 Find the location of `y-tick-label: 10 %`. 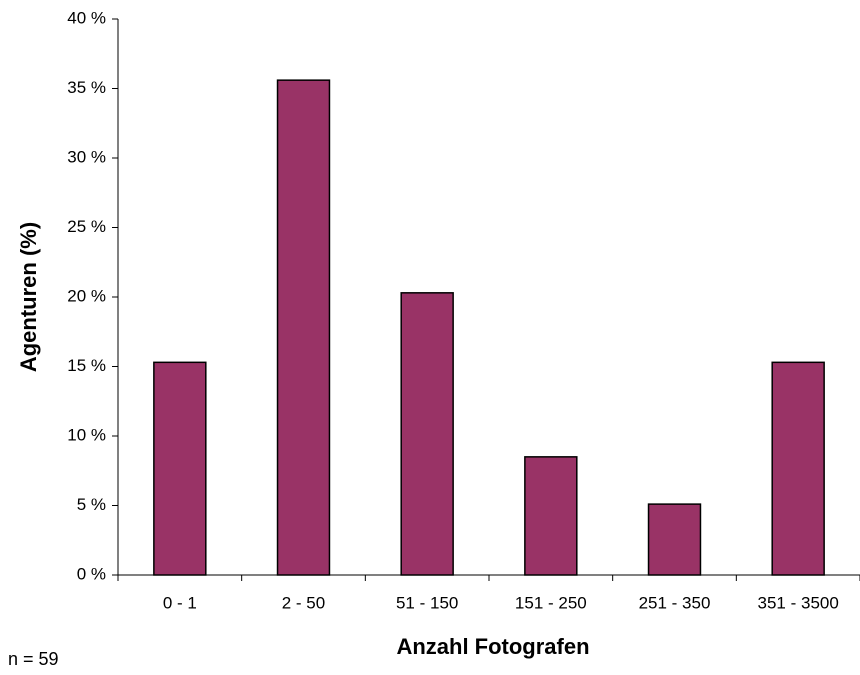

y-tick-label: 10 % is located at coordinates (86, 434).